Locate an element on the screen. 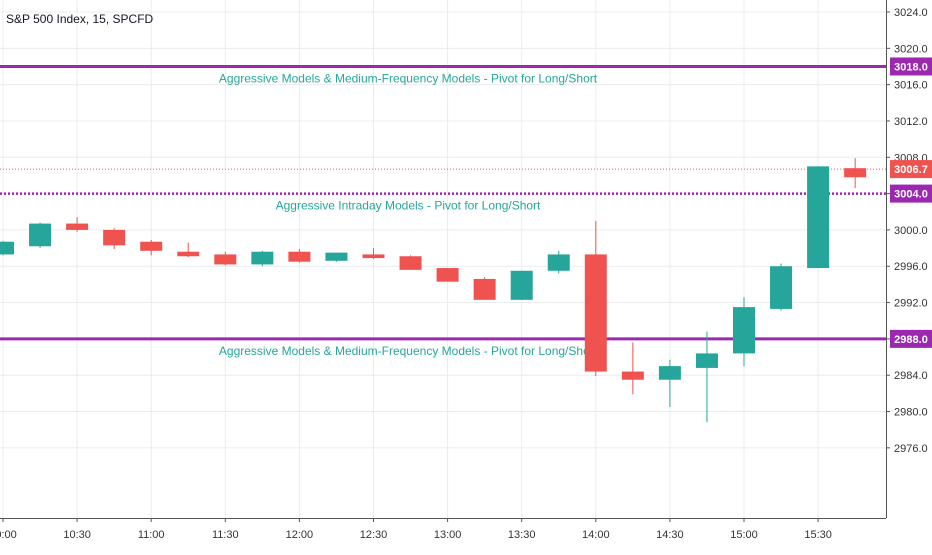  price-tick-label: 3012.0 is located at coordinates (911, 122).